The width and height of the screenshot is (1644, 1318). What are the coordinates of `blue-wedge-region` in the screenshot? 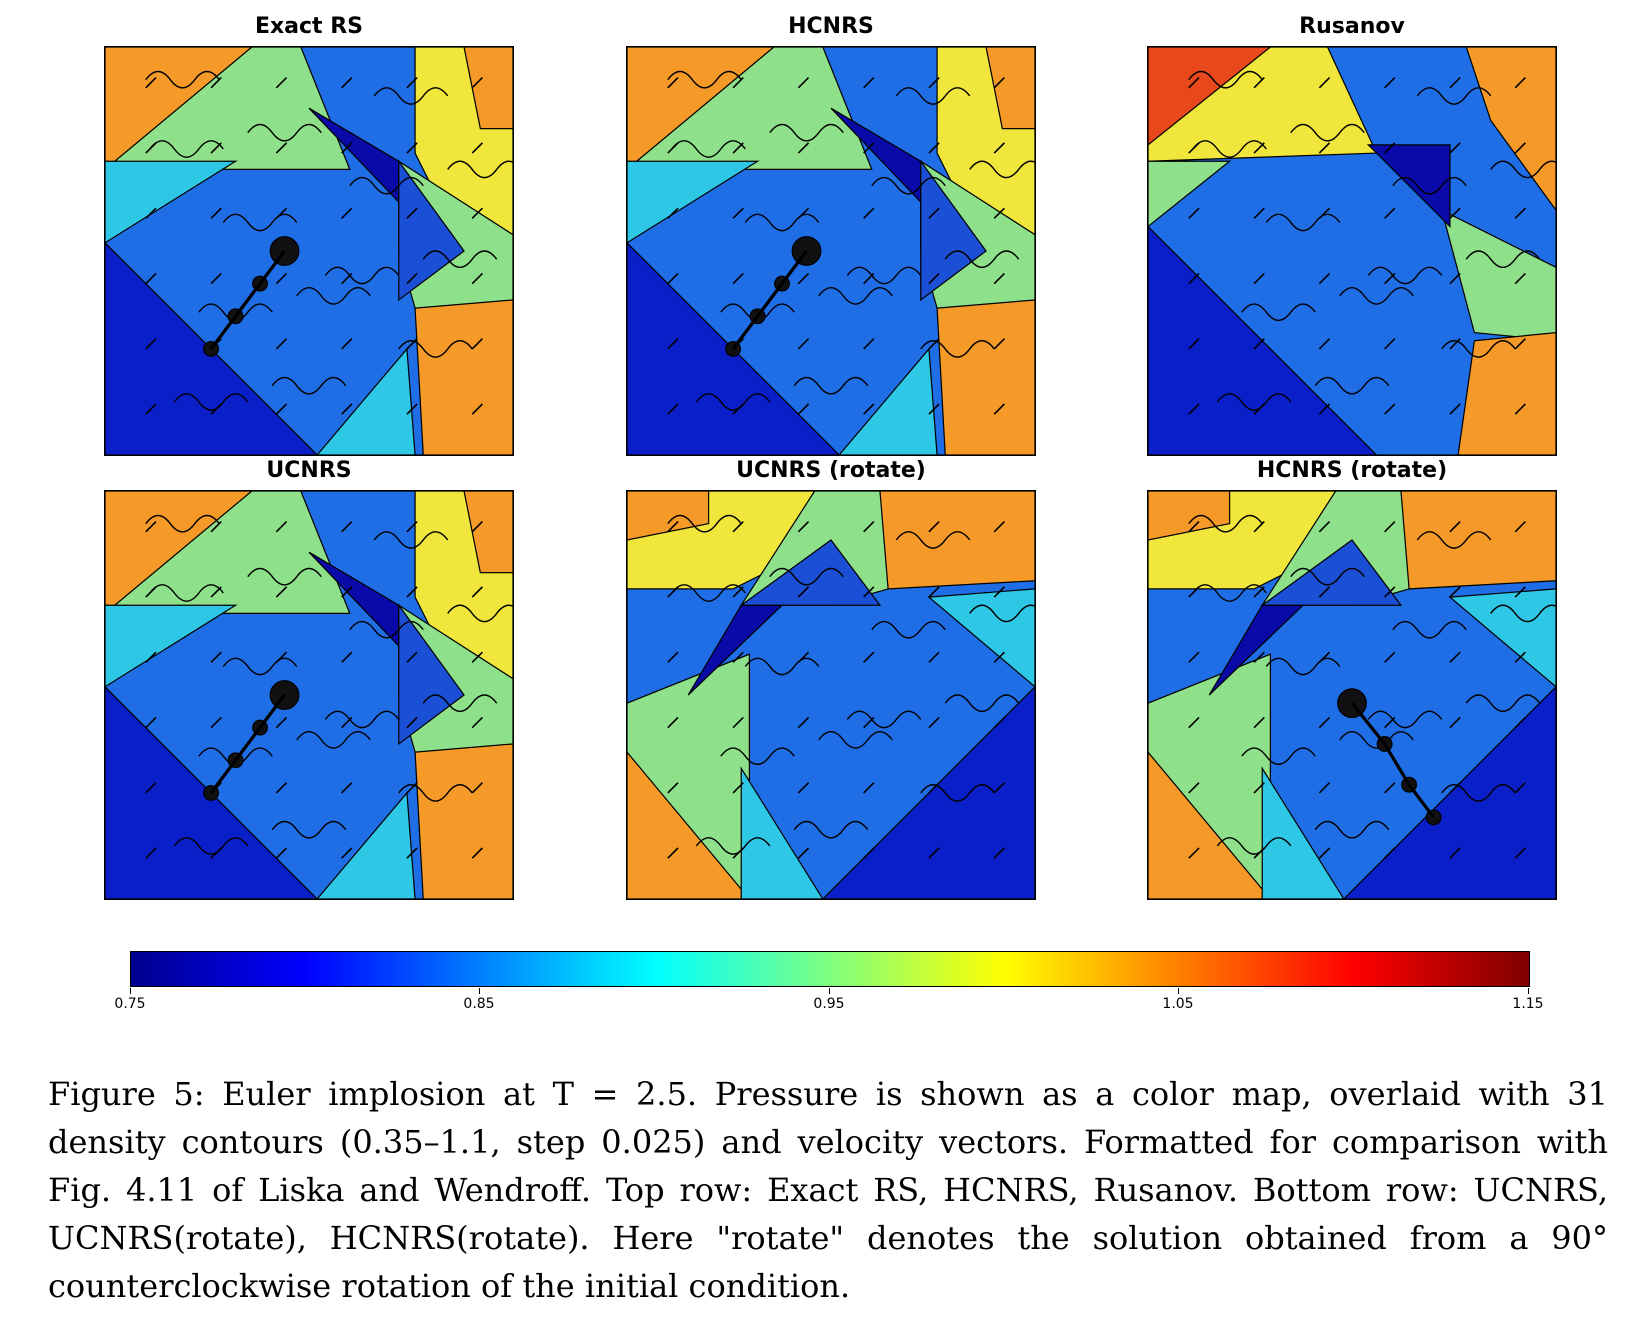 It's located at (810, 572).